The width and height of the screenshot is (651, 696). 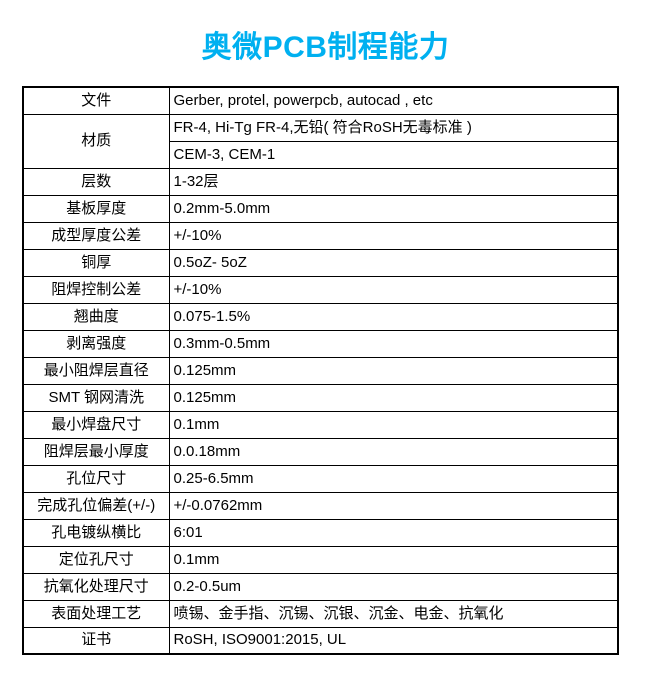 What do you see at coordinates (96, 505) in the screenshot?
I see `row-label: 完成孔位偏差(+/-)` at bounding box center [96, 505].